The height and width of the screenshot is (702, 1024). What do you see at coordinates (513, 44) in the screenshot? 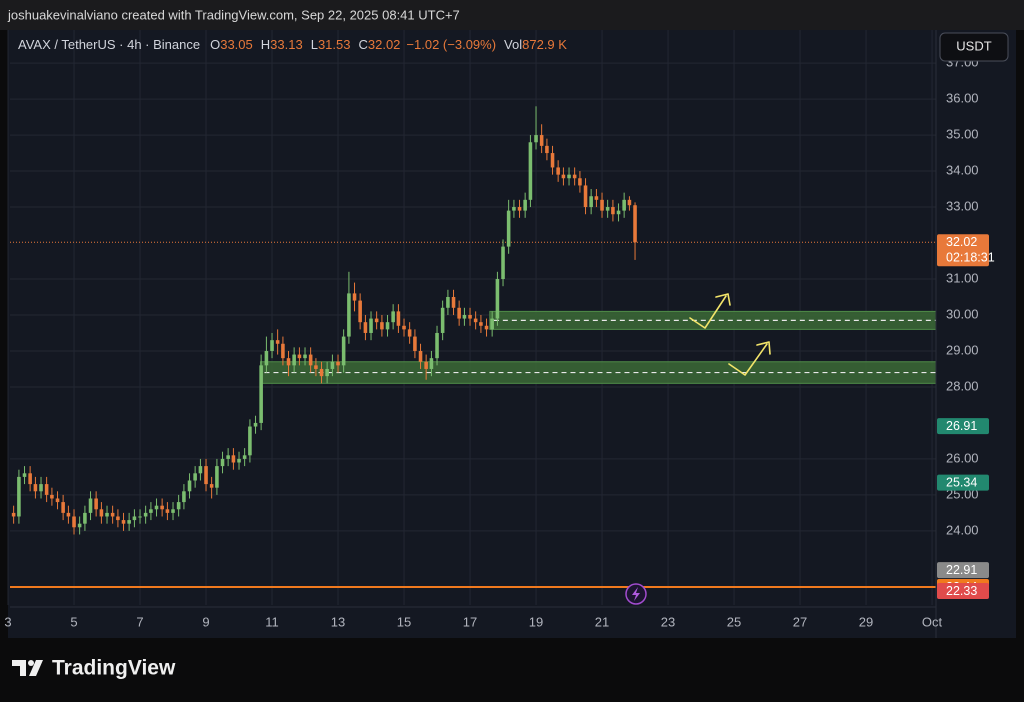
I see `legend-volume-label: Vol` at bounding box center [513, 44].